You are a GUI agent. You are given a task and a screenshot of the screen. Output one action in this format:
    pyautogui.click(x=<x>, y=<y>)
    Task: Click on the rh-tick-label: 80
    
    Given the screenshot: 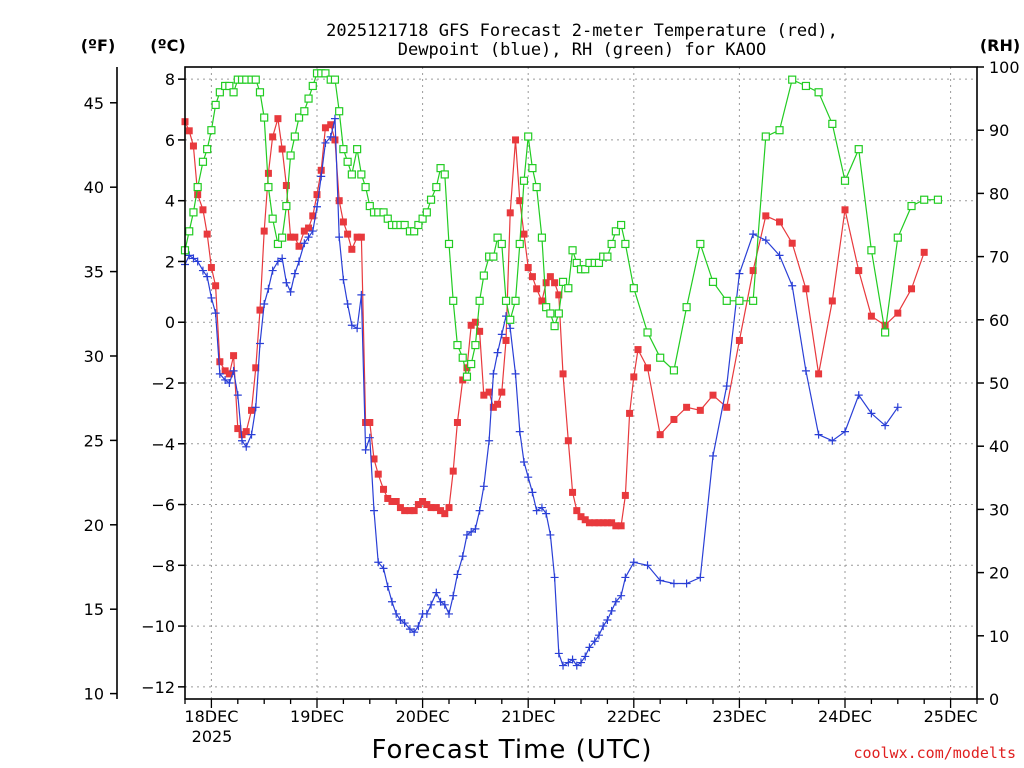 What is the action you would take?
    pyautogui.click(x=999, y=193)
    